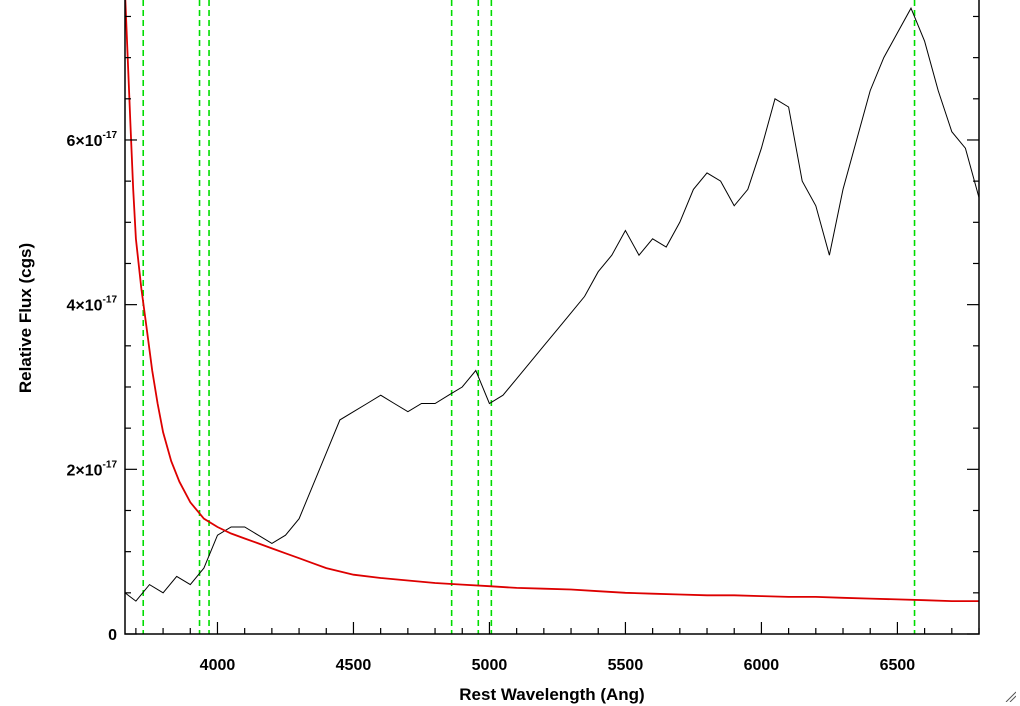  I want to click on y-tick-label: 4×10⁻¹⁷, so click(92, 305).